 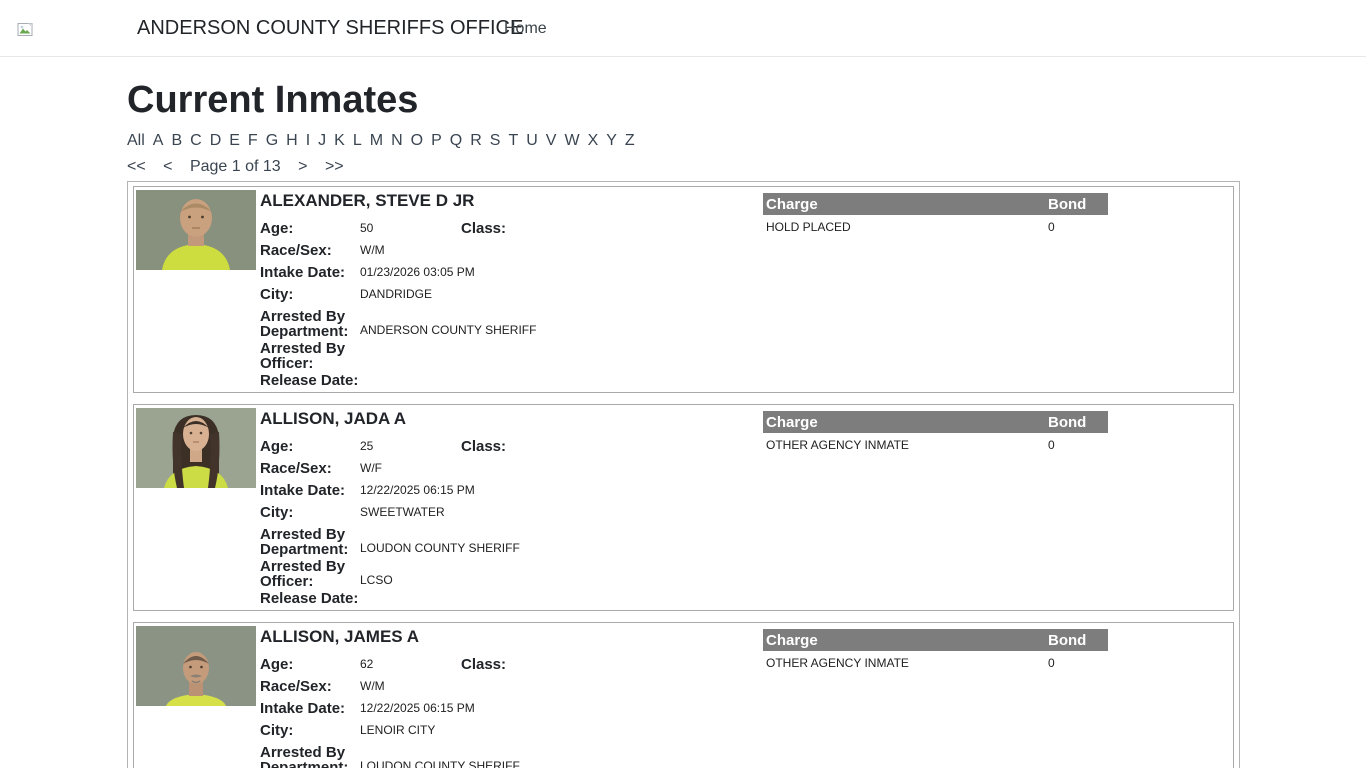 I want to click on alphabet-link-i: I, so click(x=308, y=140).